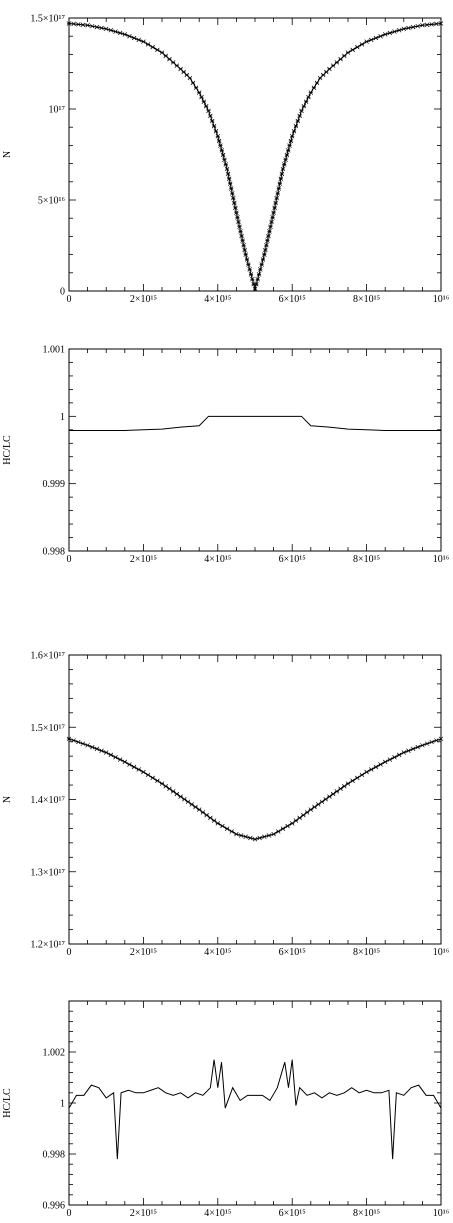 Image resolution: width=453 pixels, height=1223 pixels. What do you see at coordinates (441, 559) in the screenshot?
I see `x-tick-label: 10¹⁶` at bounding box center [441, 559].